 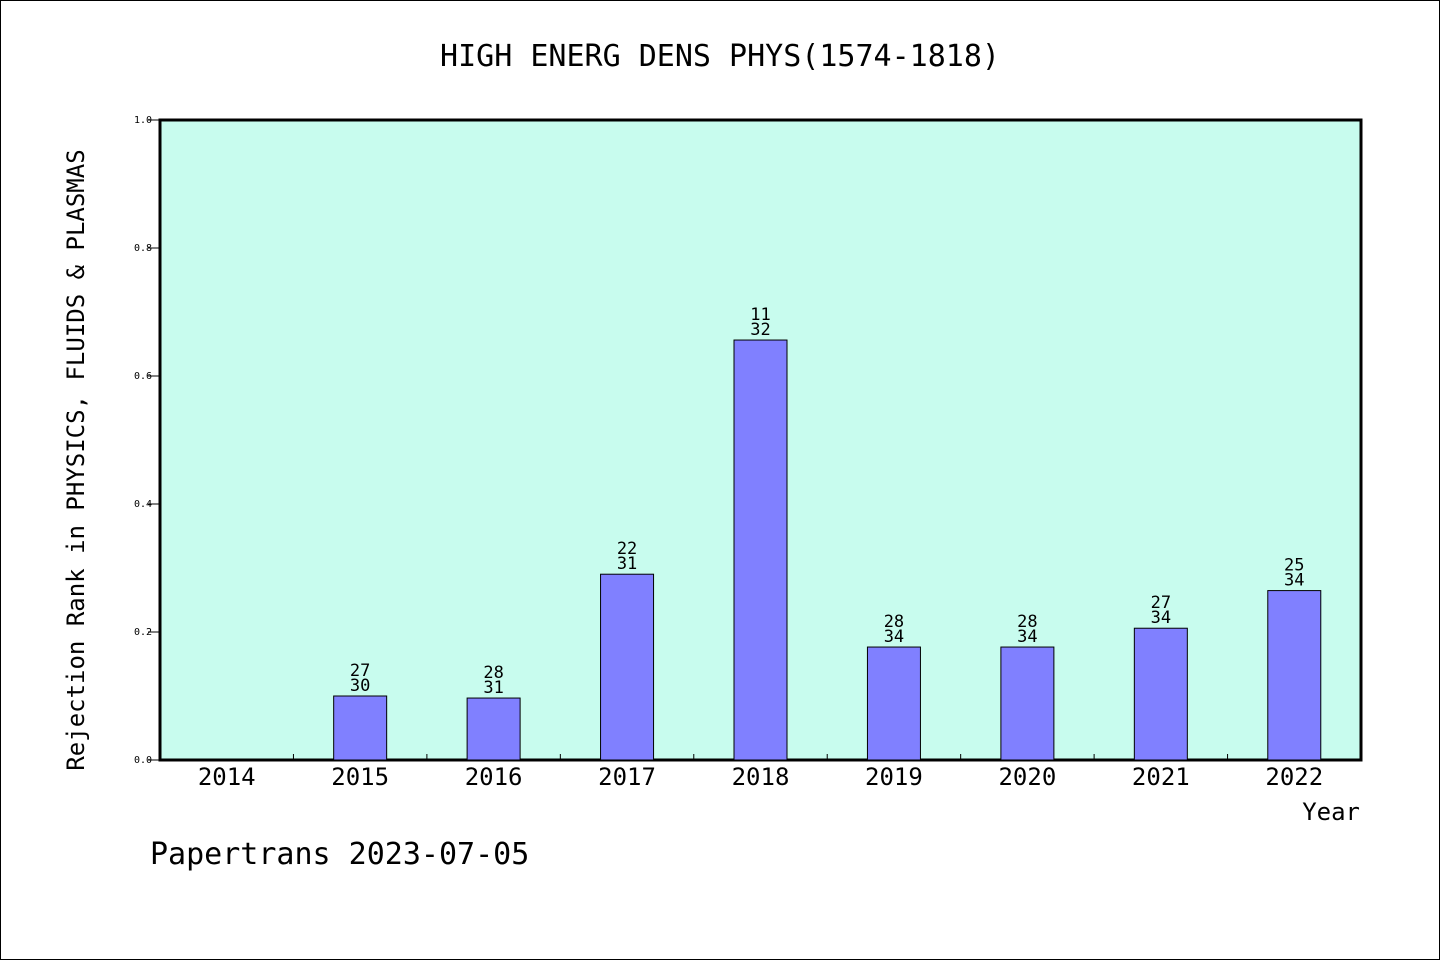 What do you see at coordinates (893, 703) in the screenshot?
I see `bar-2019` at bounding box center [893, 703].